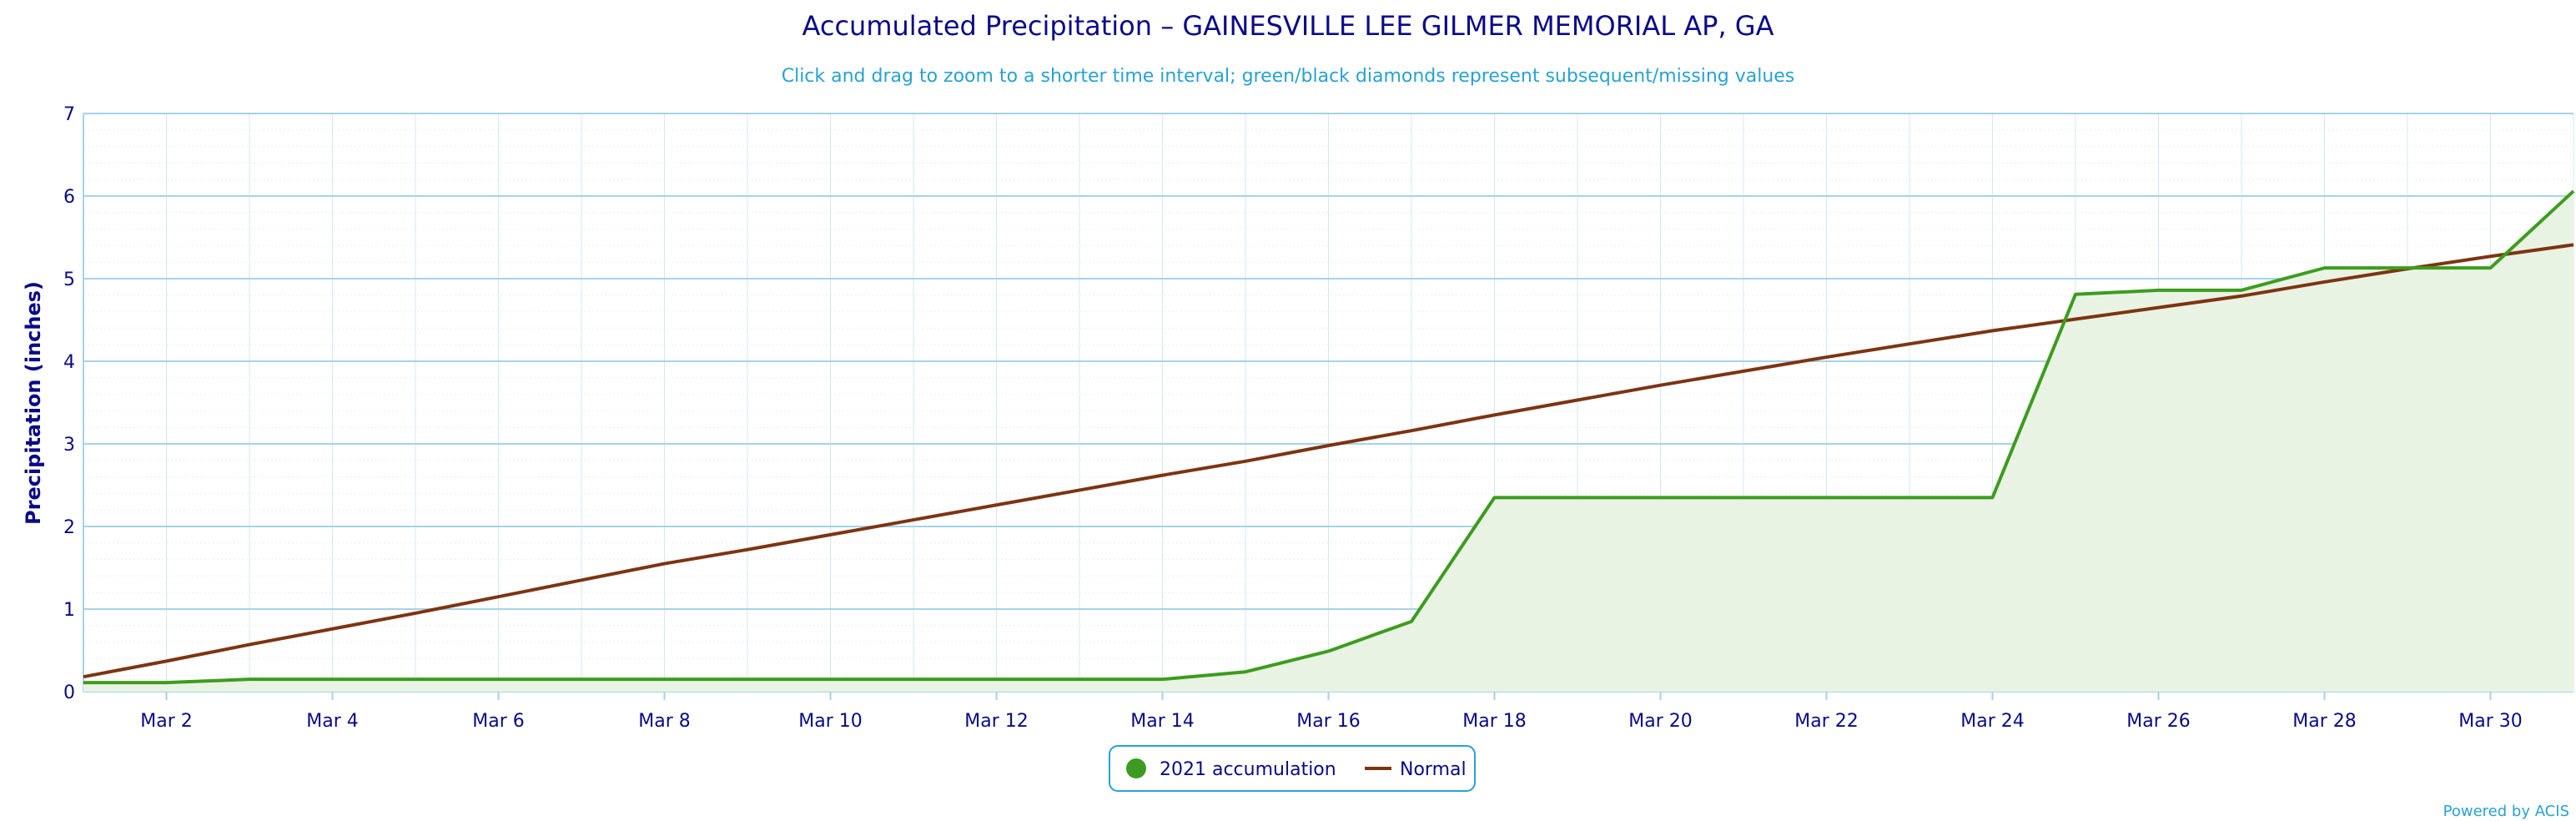  I want to click on x-tick-label: Mar 6, so click(498, 722).